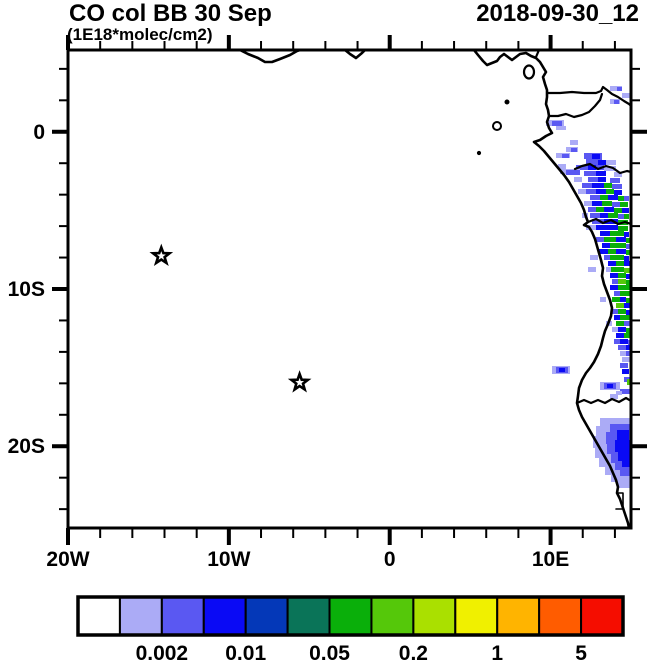 The image size is (650, 667). I want to click on island-annobon, so click(479, 153).